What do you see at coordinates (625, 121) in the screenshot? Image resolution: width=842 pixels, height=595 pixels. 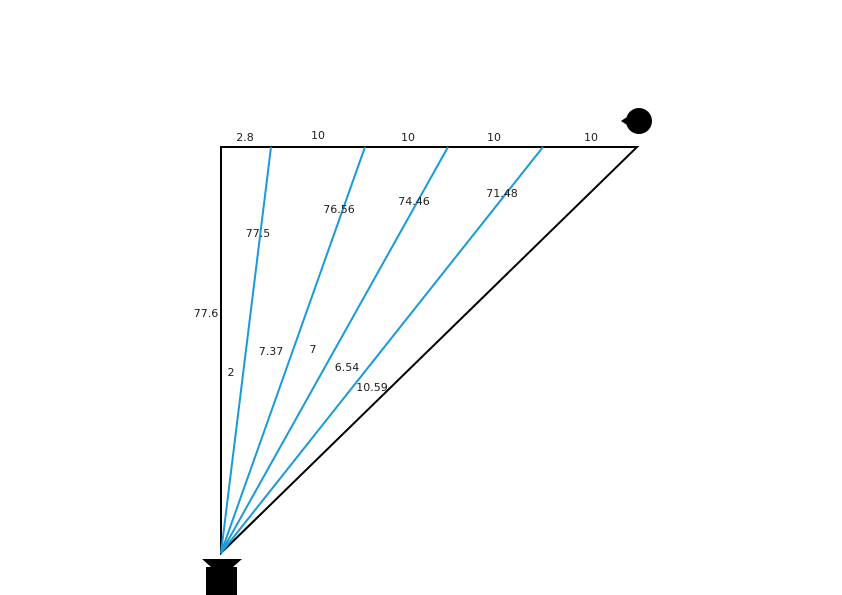 I see `target-pointer` at bounding box center [625, 121].